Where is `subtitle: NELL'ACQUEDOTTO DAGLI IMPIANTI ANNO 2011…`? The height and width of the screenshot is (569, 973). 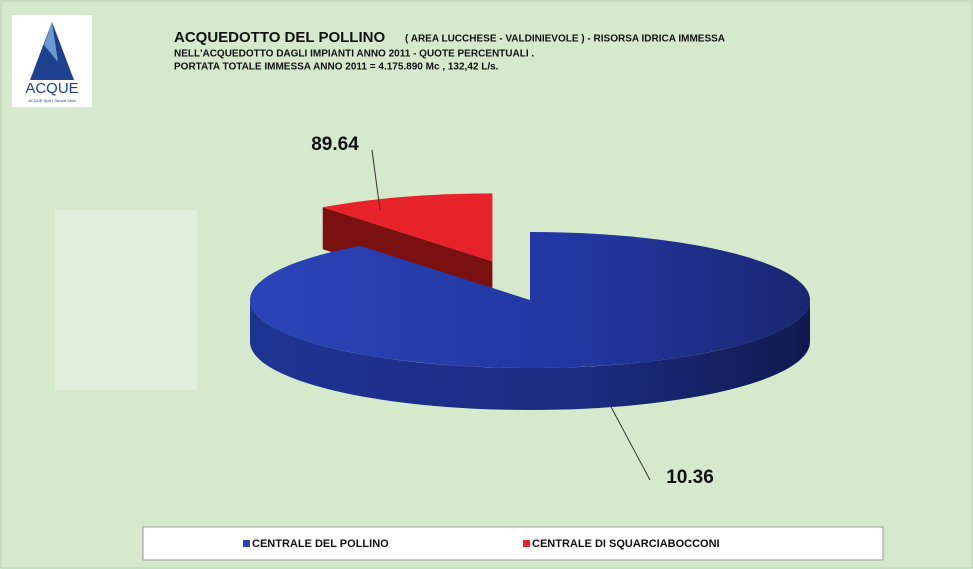 subtitle: NELL'ACQUEDOTTO DAGLI IMPIANTI ANNO 2011… is located at coordinates (354, 54).